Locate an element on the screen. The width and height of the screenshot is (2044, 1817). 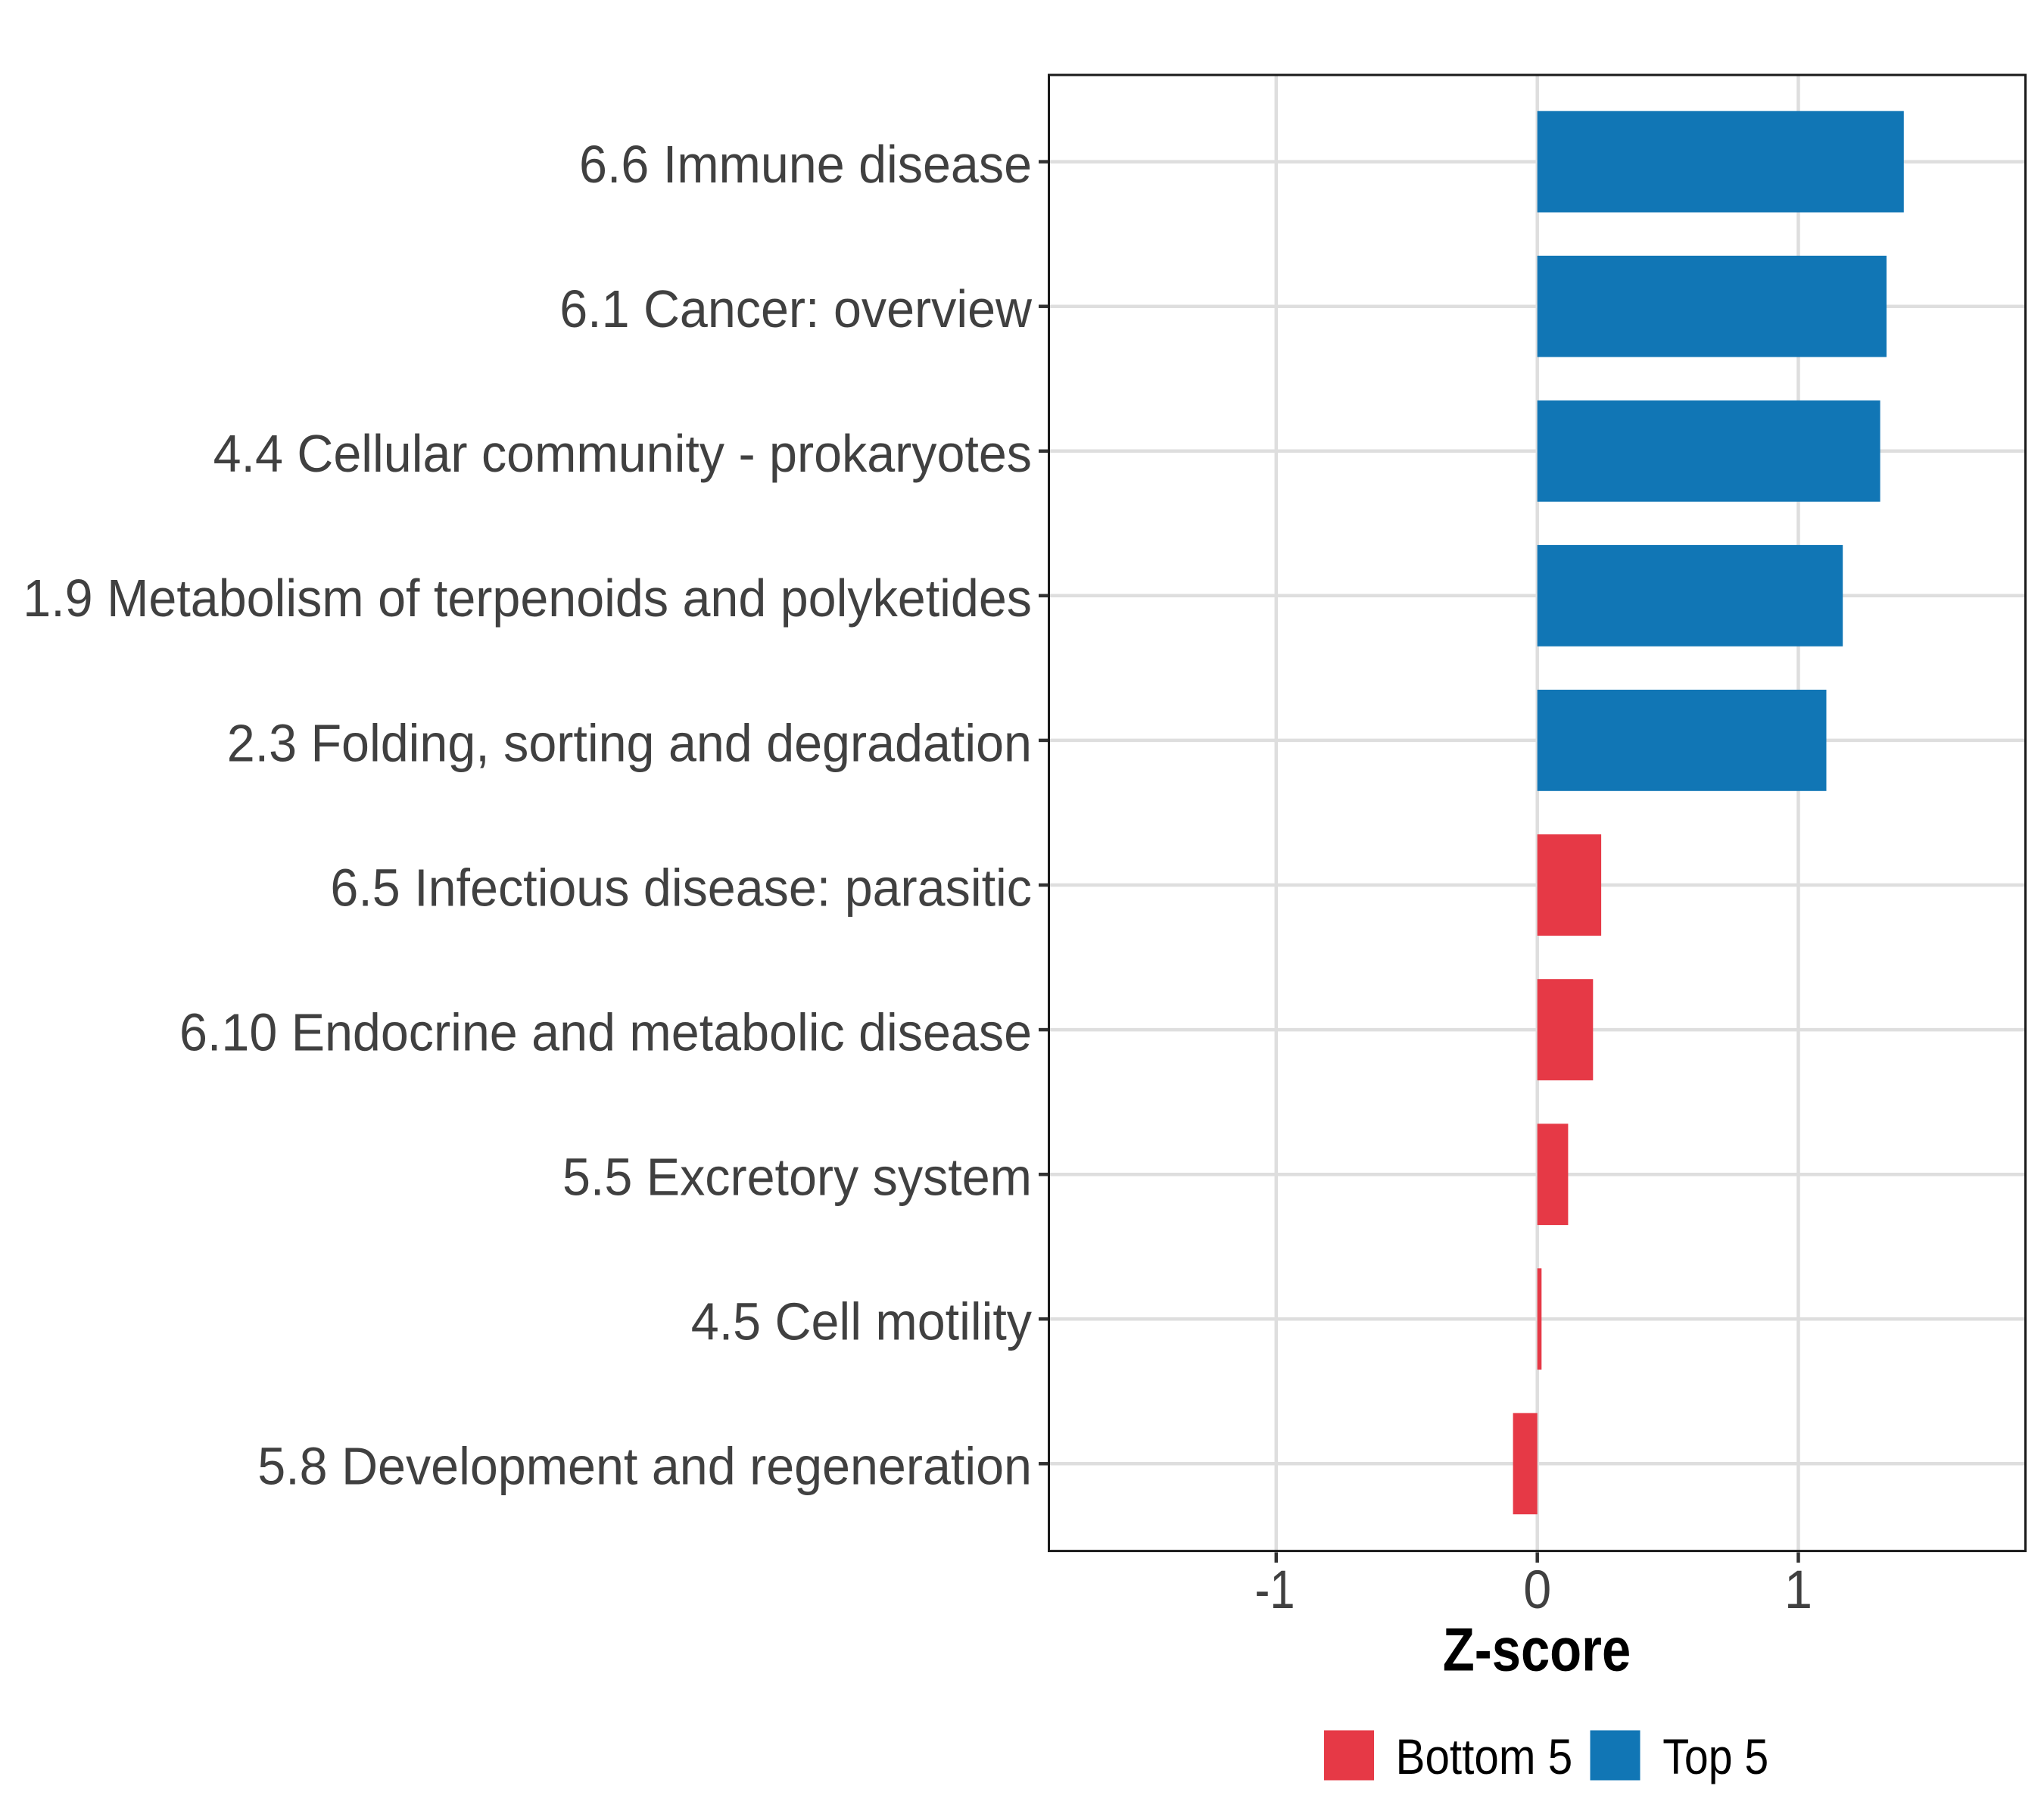
svg-text: 6.6 Immune disease is located at coordinates (805, 164).